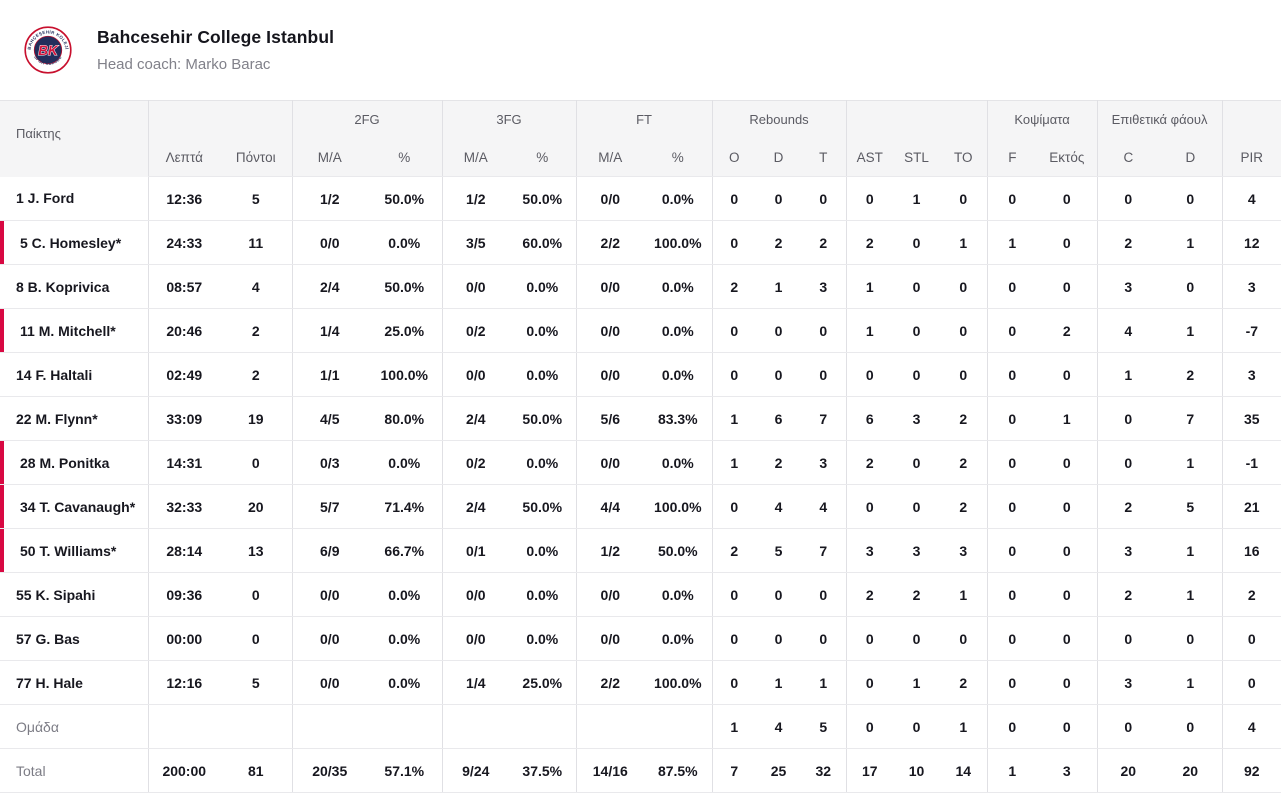 This screenshot has height=793, width=1281. I want to click on cell-2fg-ma: 6/9, so click(329, 550).